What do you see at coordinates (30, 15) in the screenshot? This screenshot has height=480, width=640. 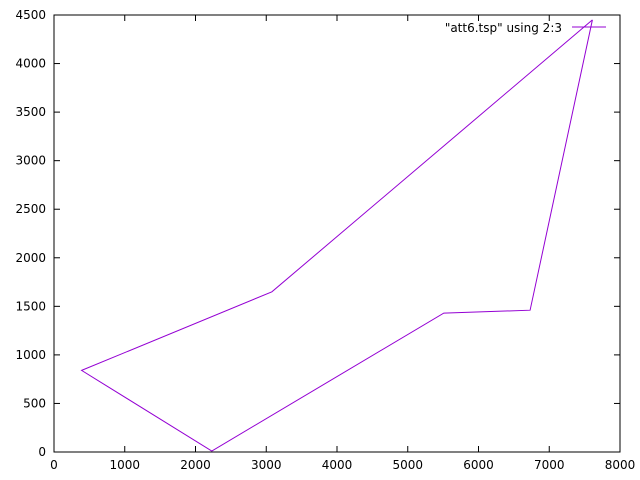 I see `y-tick-label: 4500` at bounding box center [30, 15].